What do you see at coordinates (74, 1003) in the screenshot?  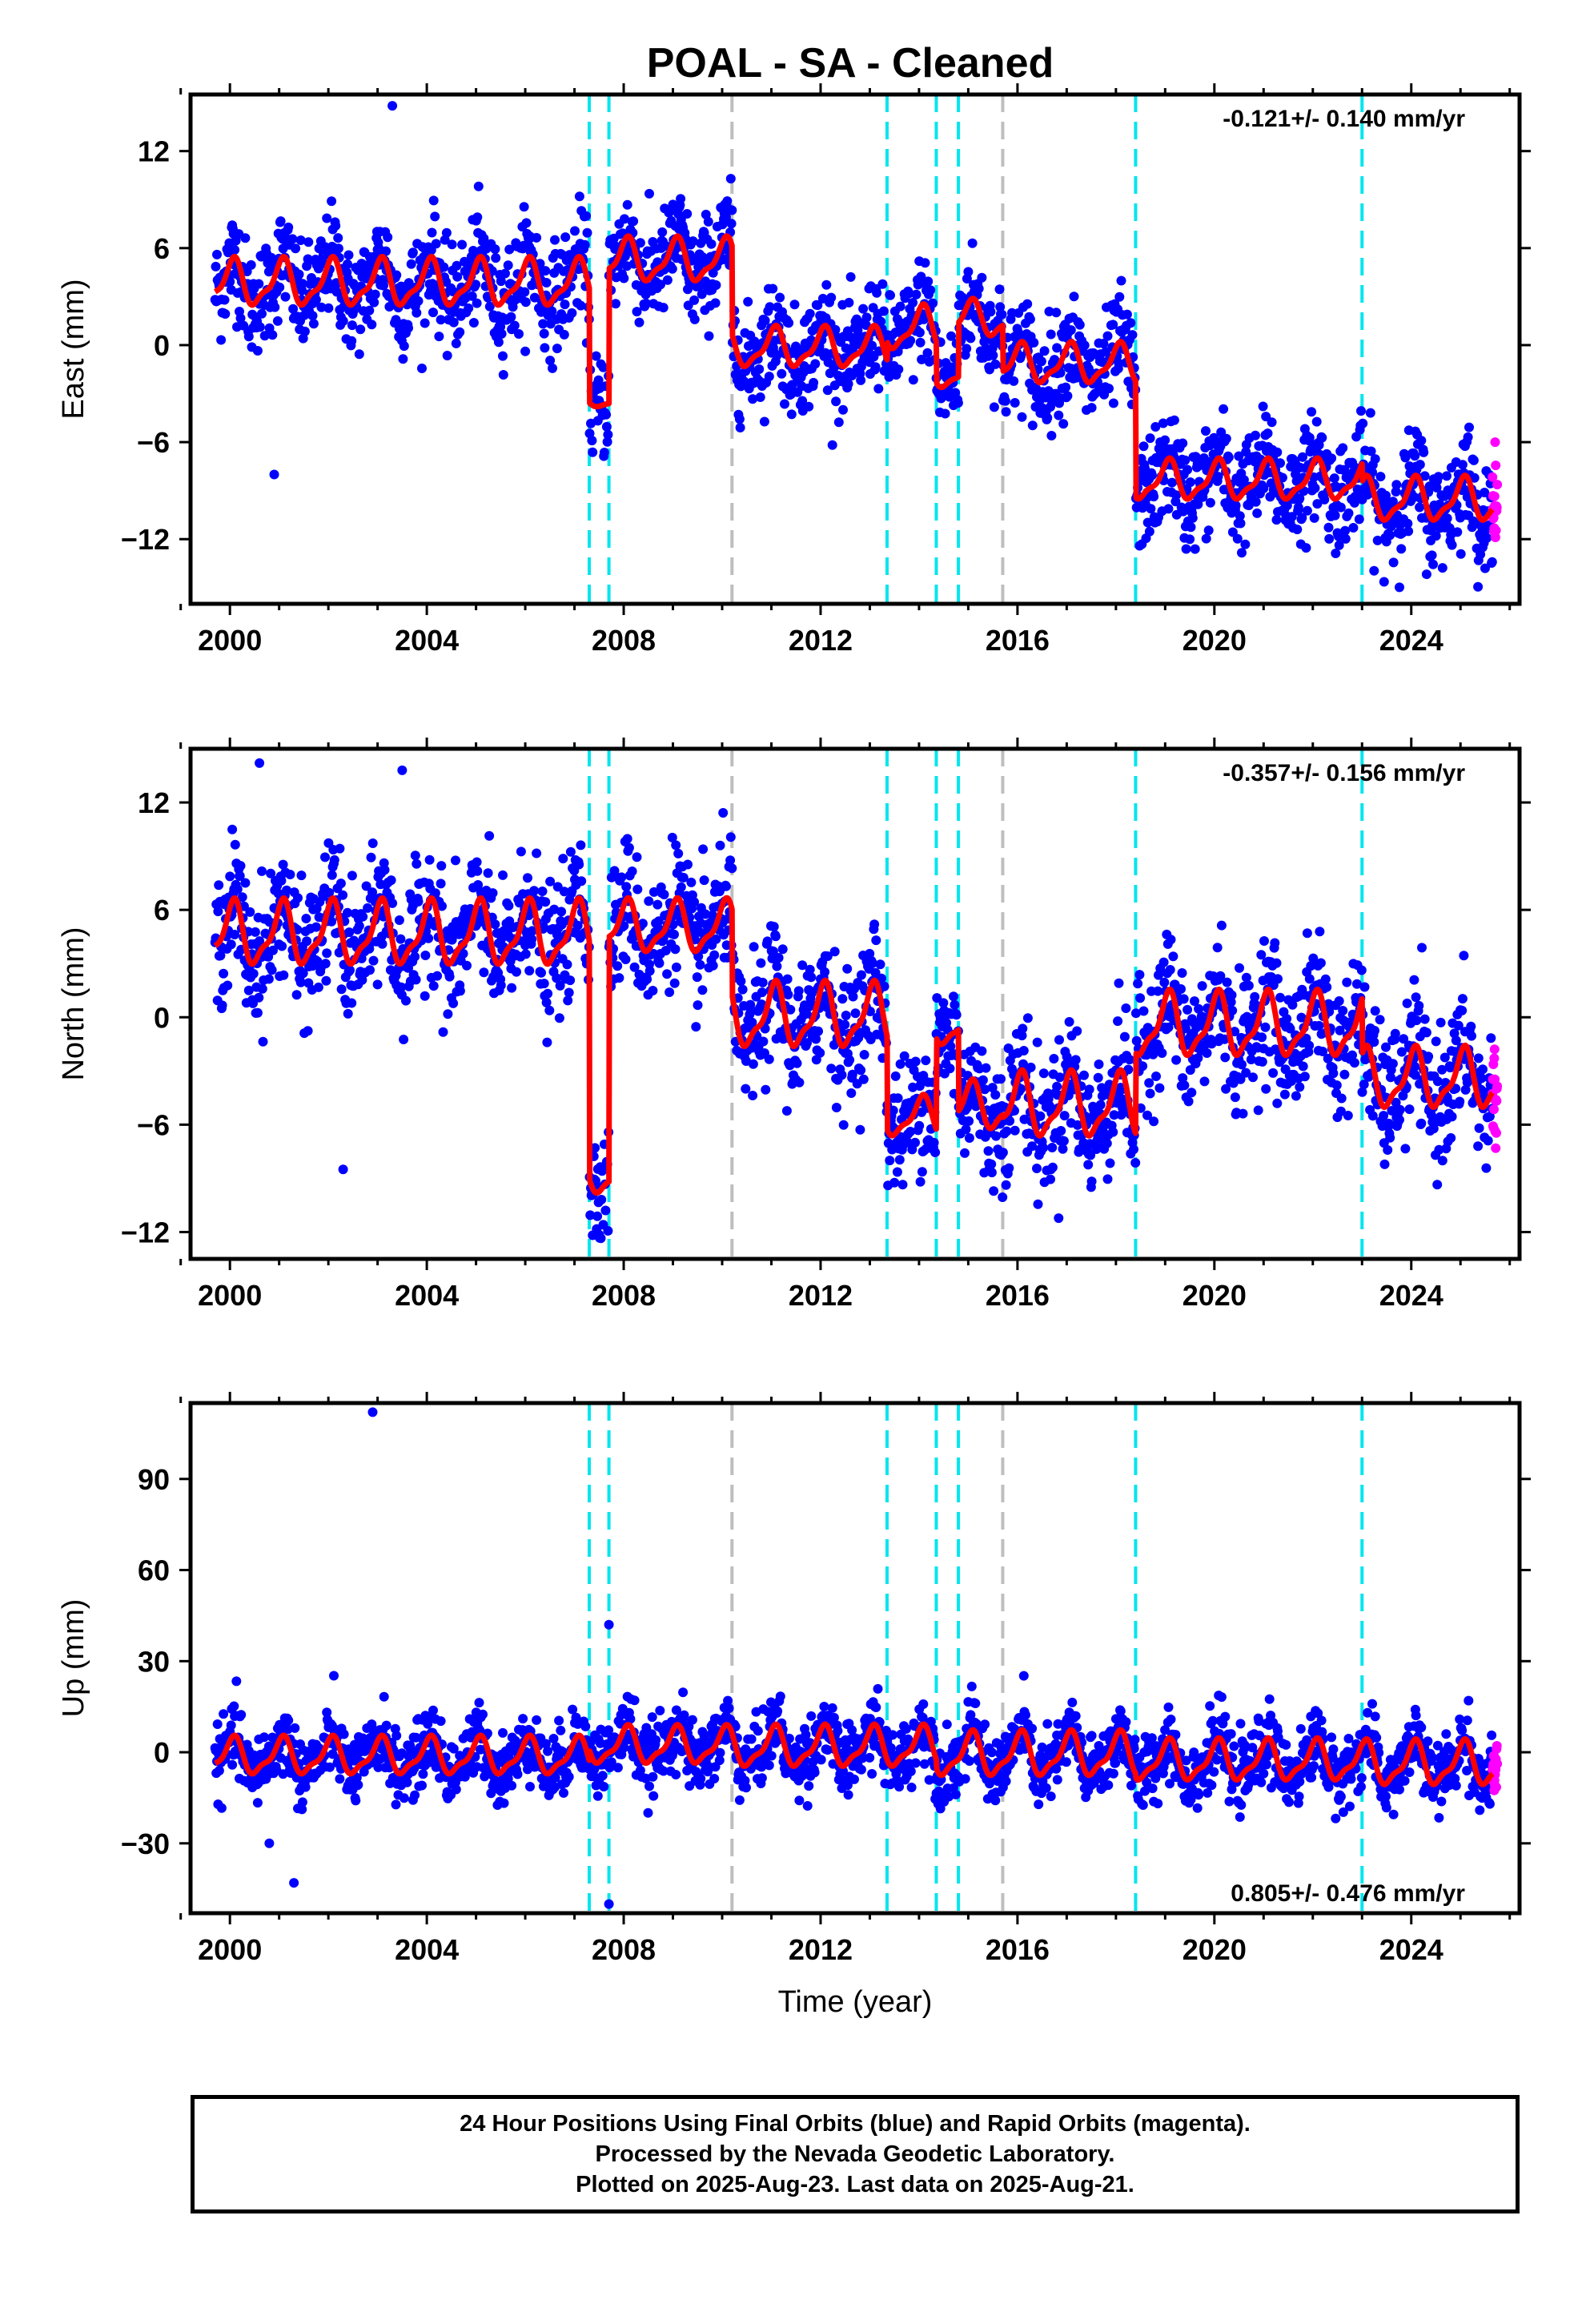 I see `y-axis-label: North (mm)` at bounding box center [74, 1003].